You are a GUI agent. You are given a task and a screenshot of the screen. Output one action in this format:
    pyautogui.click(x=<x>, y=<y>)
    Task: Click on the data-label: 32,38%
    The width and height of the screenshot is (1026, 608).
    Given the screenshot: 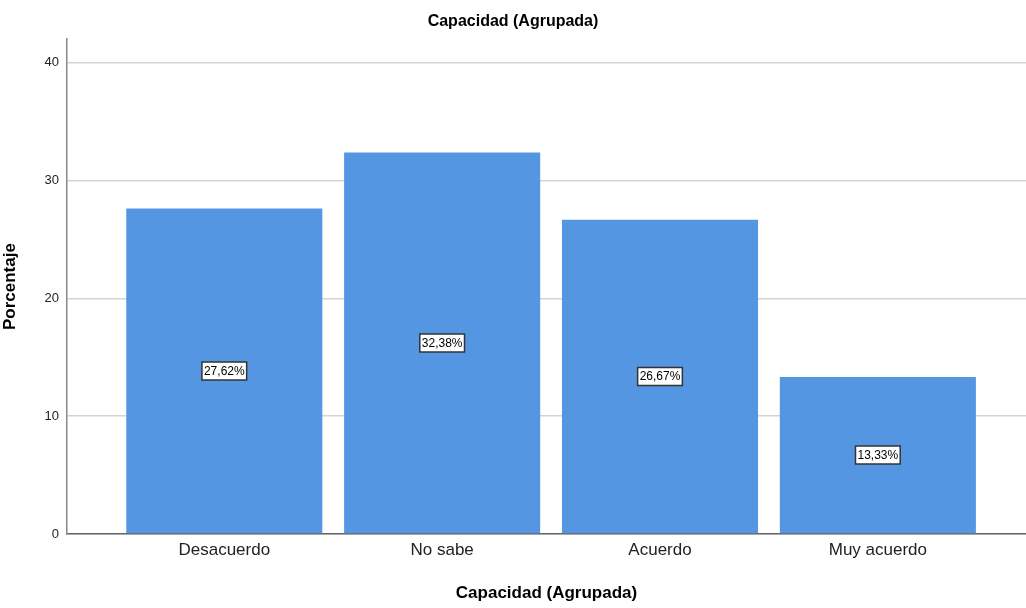 What is the action you would take?
    pyautogui.click(x=442, y=342)
    